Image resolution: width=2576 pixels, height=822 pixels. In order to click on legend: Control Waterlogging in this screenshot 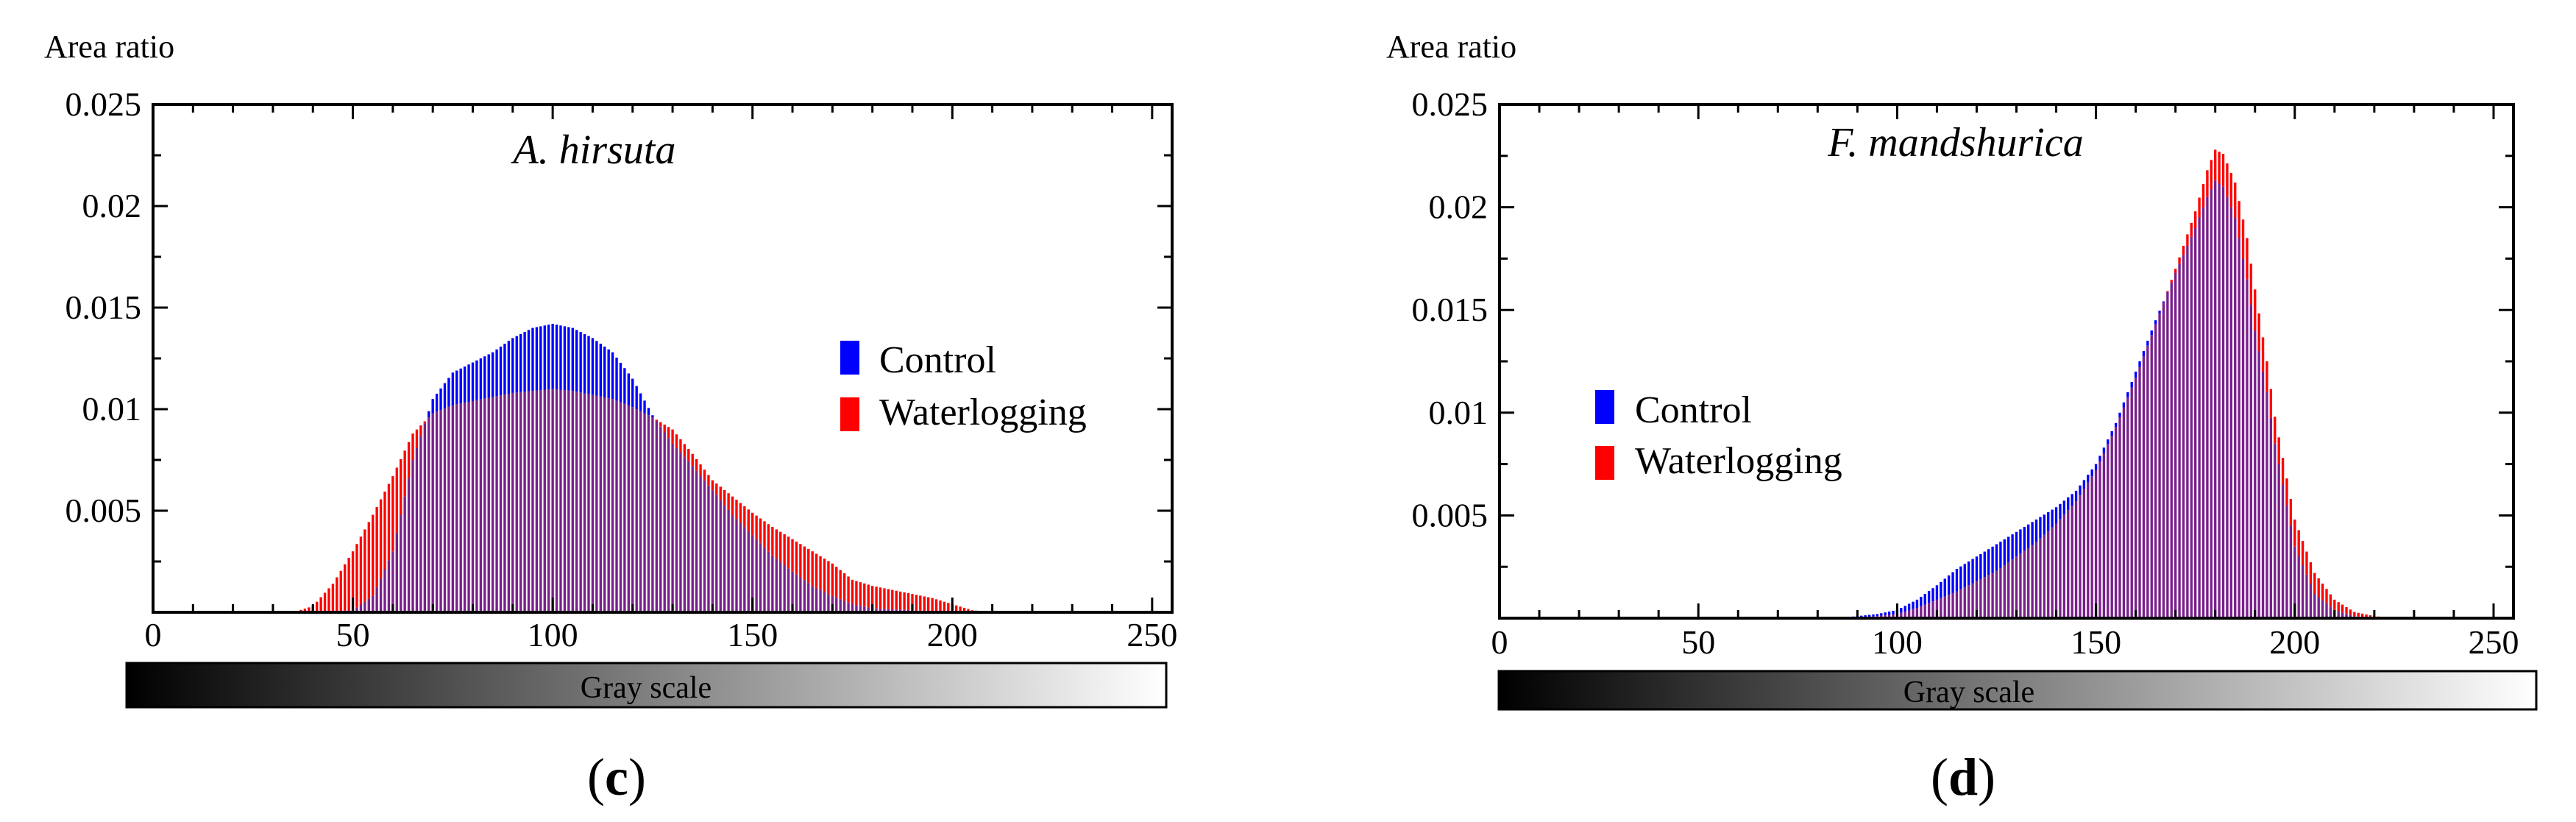, I will do `click(963, 386)`.